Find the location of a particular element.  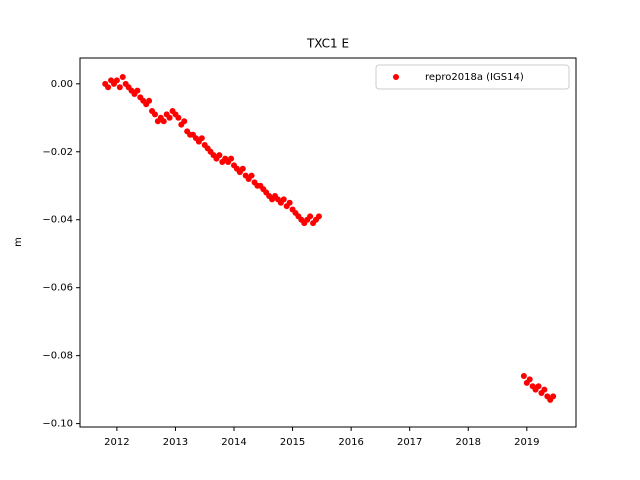

y-tick-label: −0.10 is located at coordinates (57, 424).